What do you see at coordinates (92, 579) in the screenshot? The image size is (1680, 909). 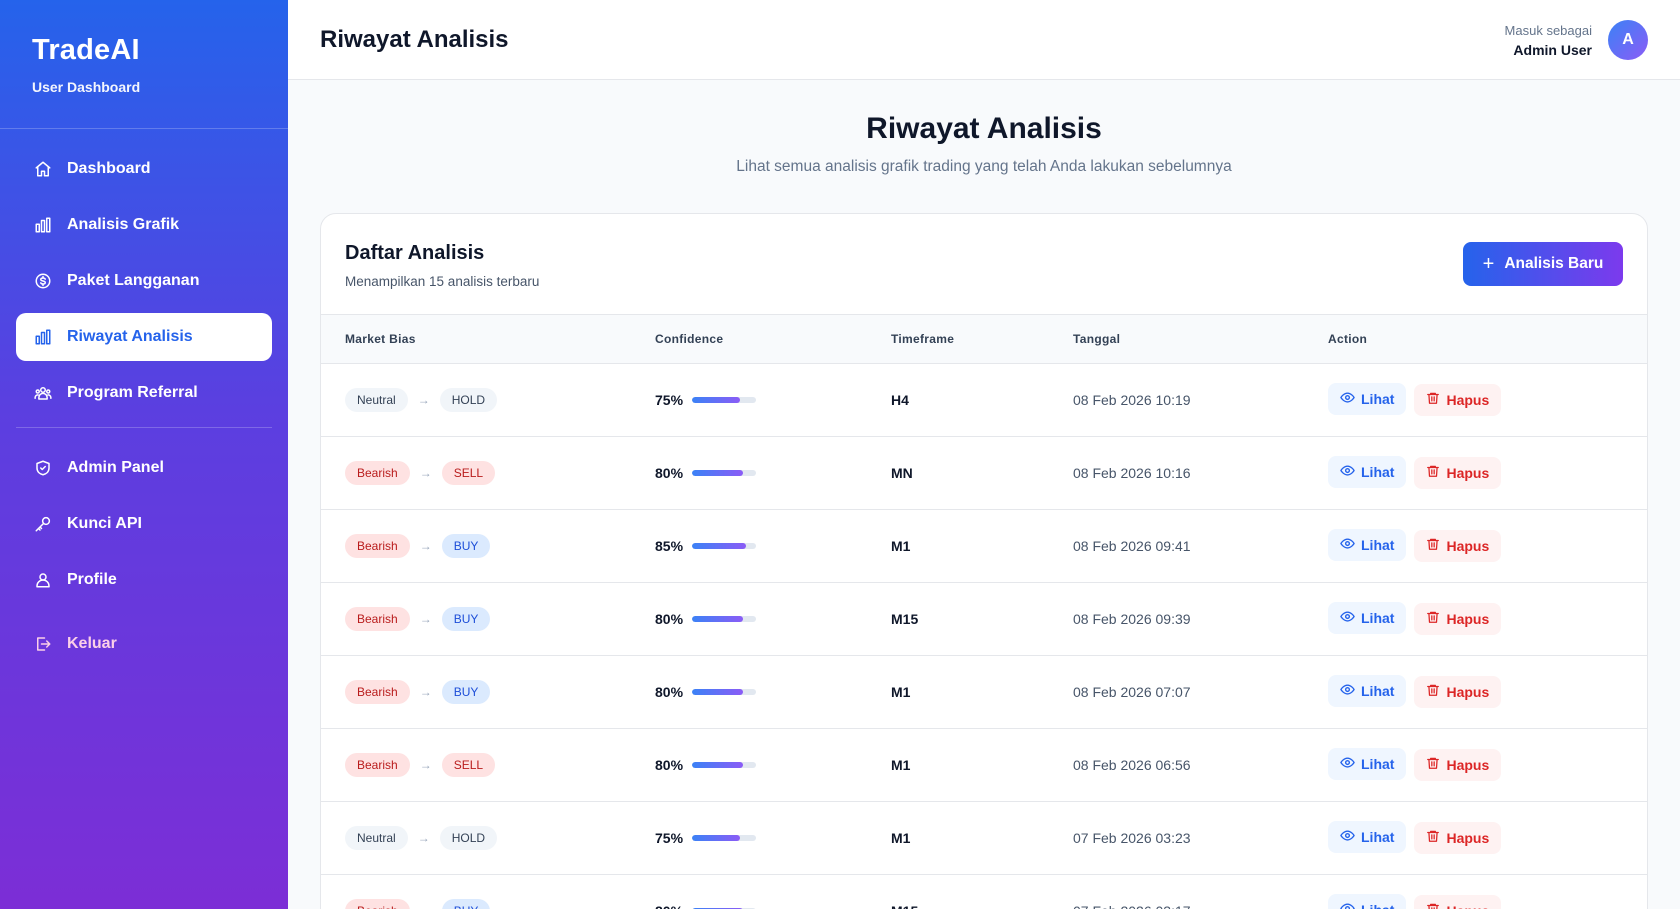 I see `sidebar-item-label: Profile` at bounding box center [92, 579].